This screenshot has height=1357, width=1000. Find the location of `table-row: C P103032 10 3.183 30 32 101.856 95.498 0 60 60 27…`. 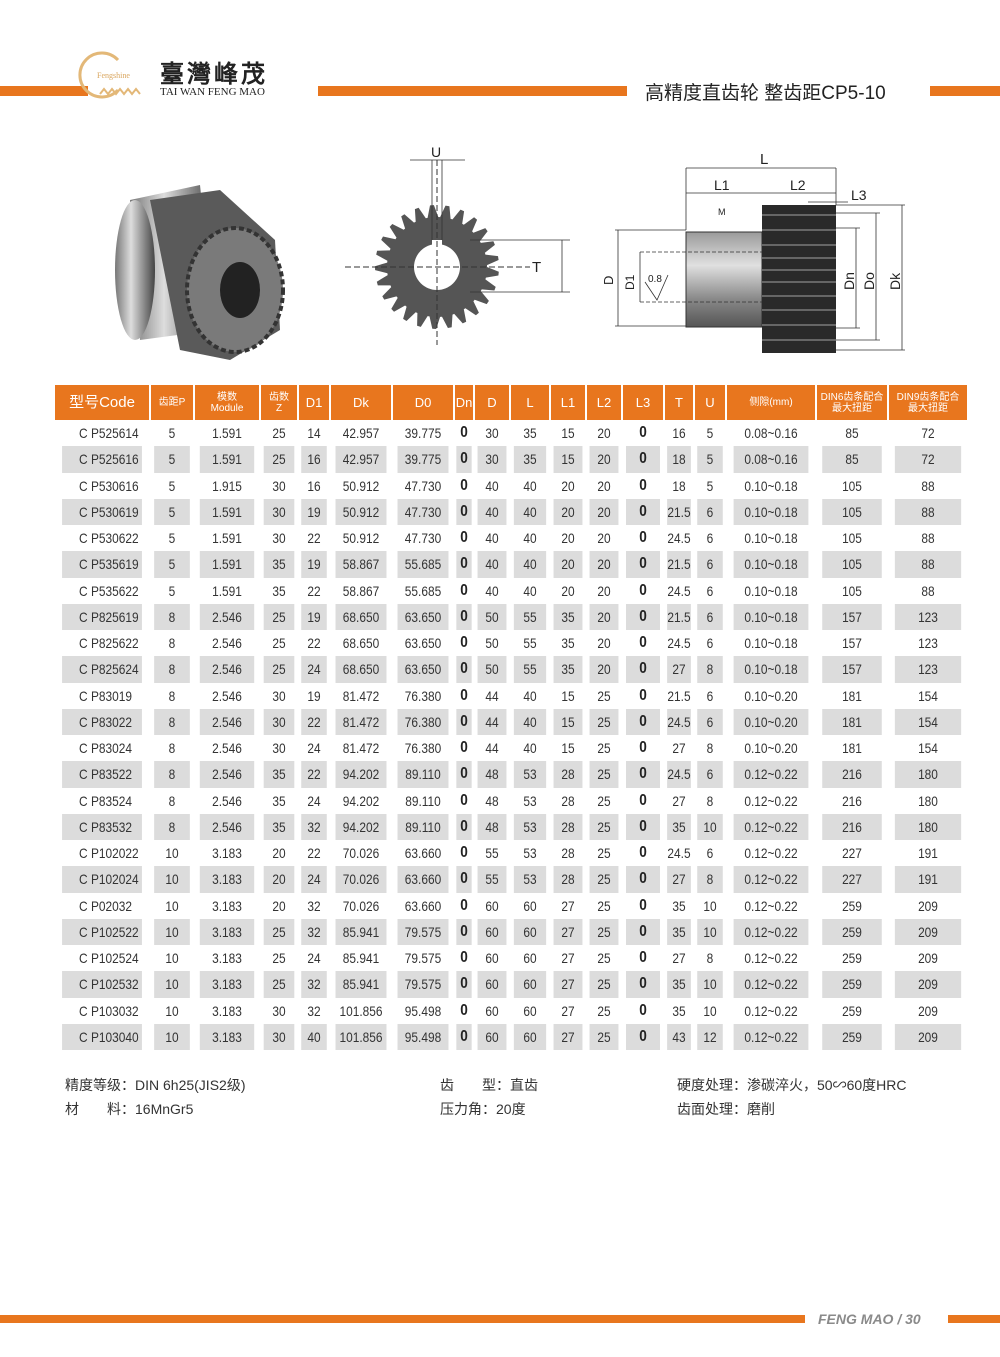

table-row: C P103032 10 3.183 30 32 101.856 95.498 0 60 60 27… is located at coordinates (511, 1011).